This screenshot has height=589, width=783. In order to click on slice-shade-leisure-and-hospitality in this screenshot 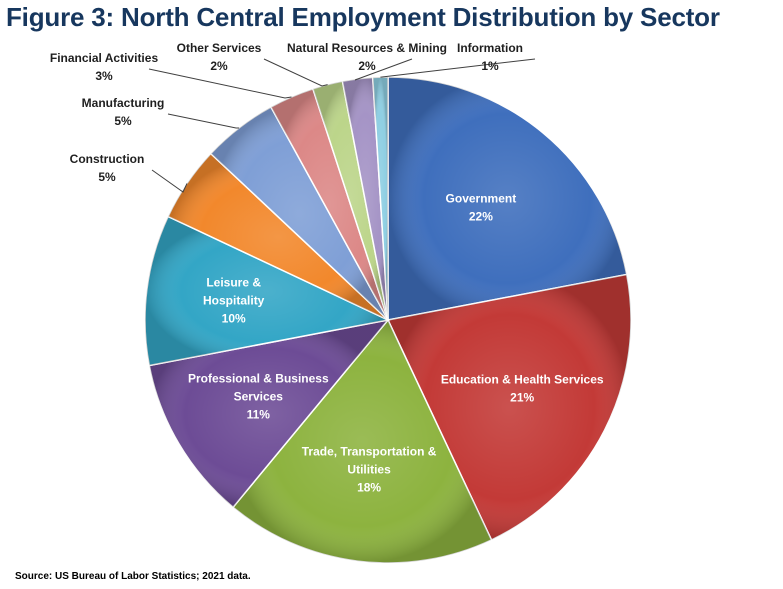, I will do `click(266, 291)`.